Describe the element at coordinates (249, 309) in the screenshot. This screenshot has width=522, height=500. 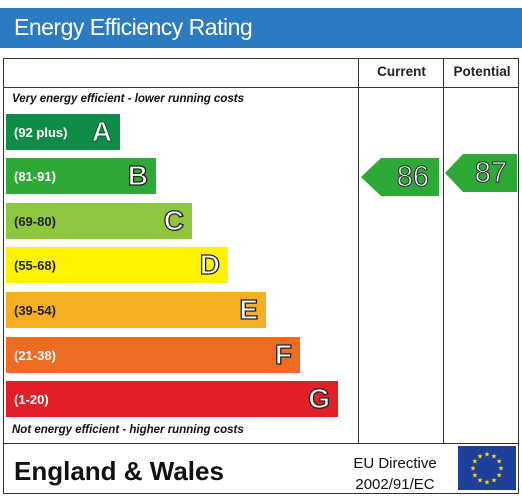
I see `band-letter: E` at that location.